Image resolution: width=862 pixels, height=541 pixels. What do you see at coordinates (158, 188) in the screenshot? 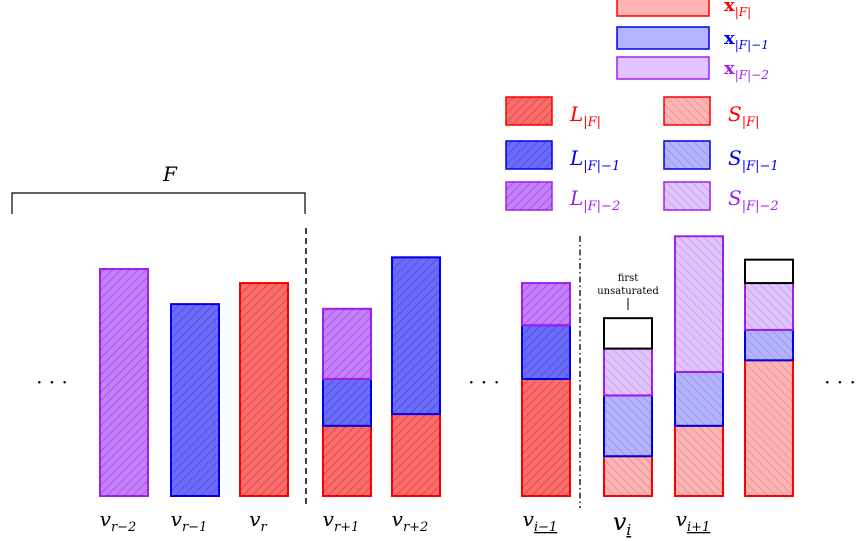
I see `brace-f: F` at bounding box center [158, 188].